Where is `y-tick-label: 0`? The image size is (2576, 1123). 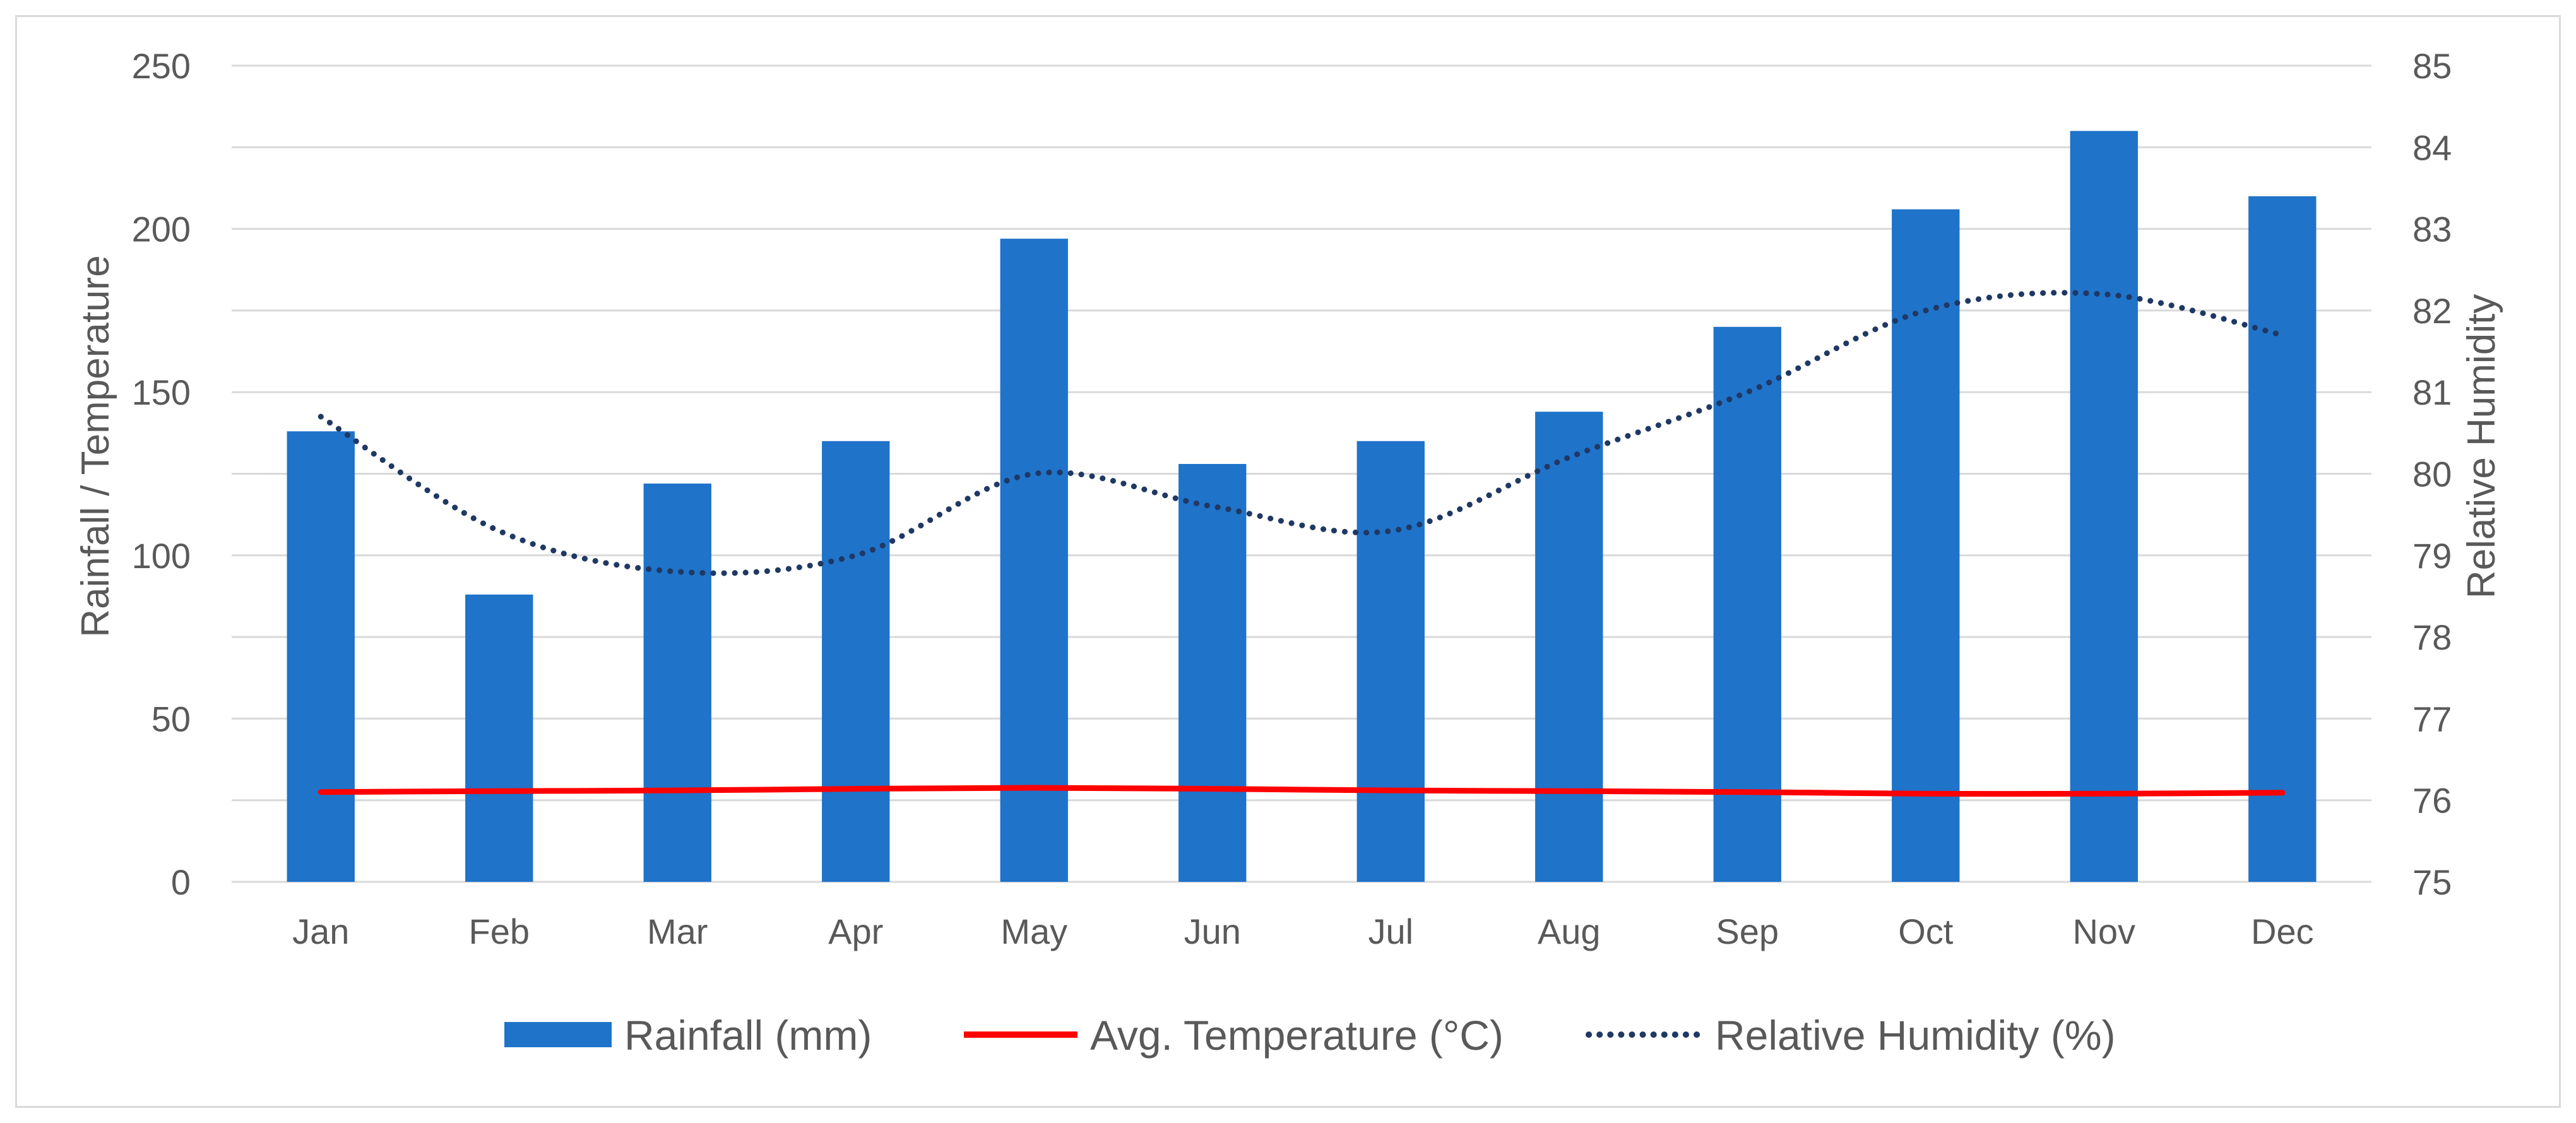 y-tick-label: 0 is located at coordinates (181, 882).